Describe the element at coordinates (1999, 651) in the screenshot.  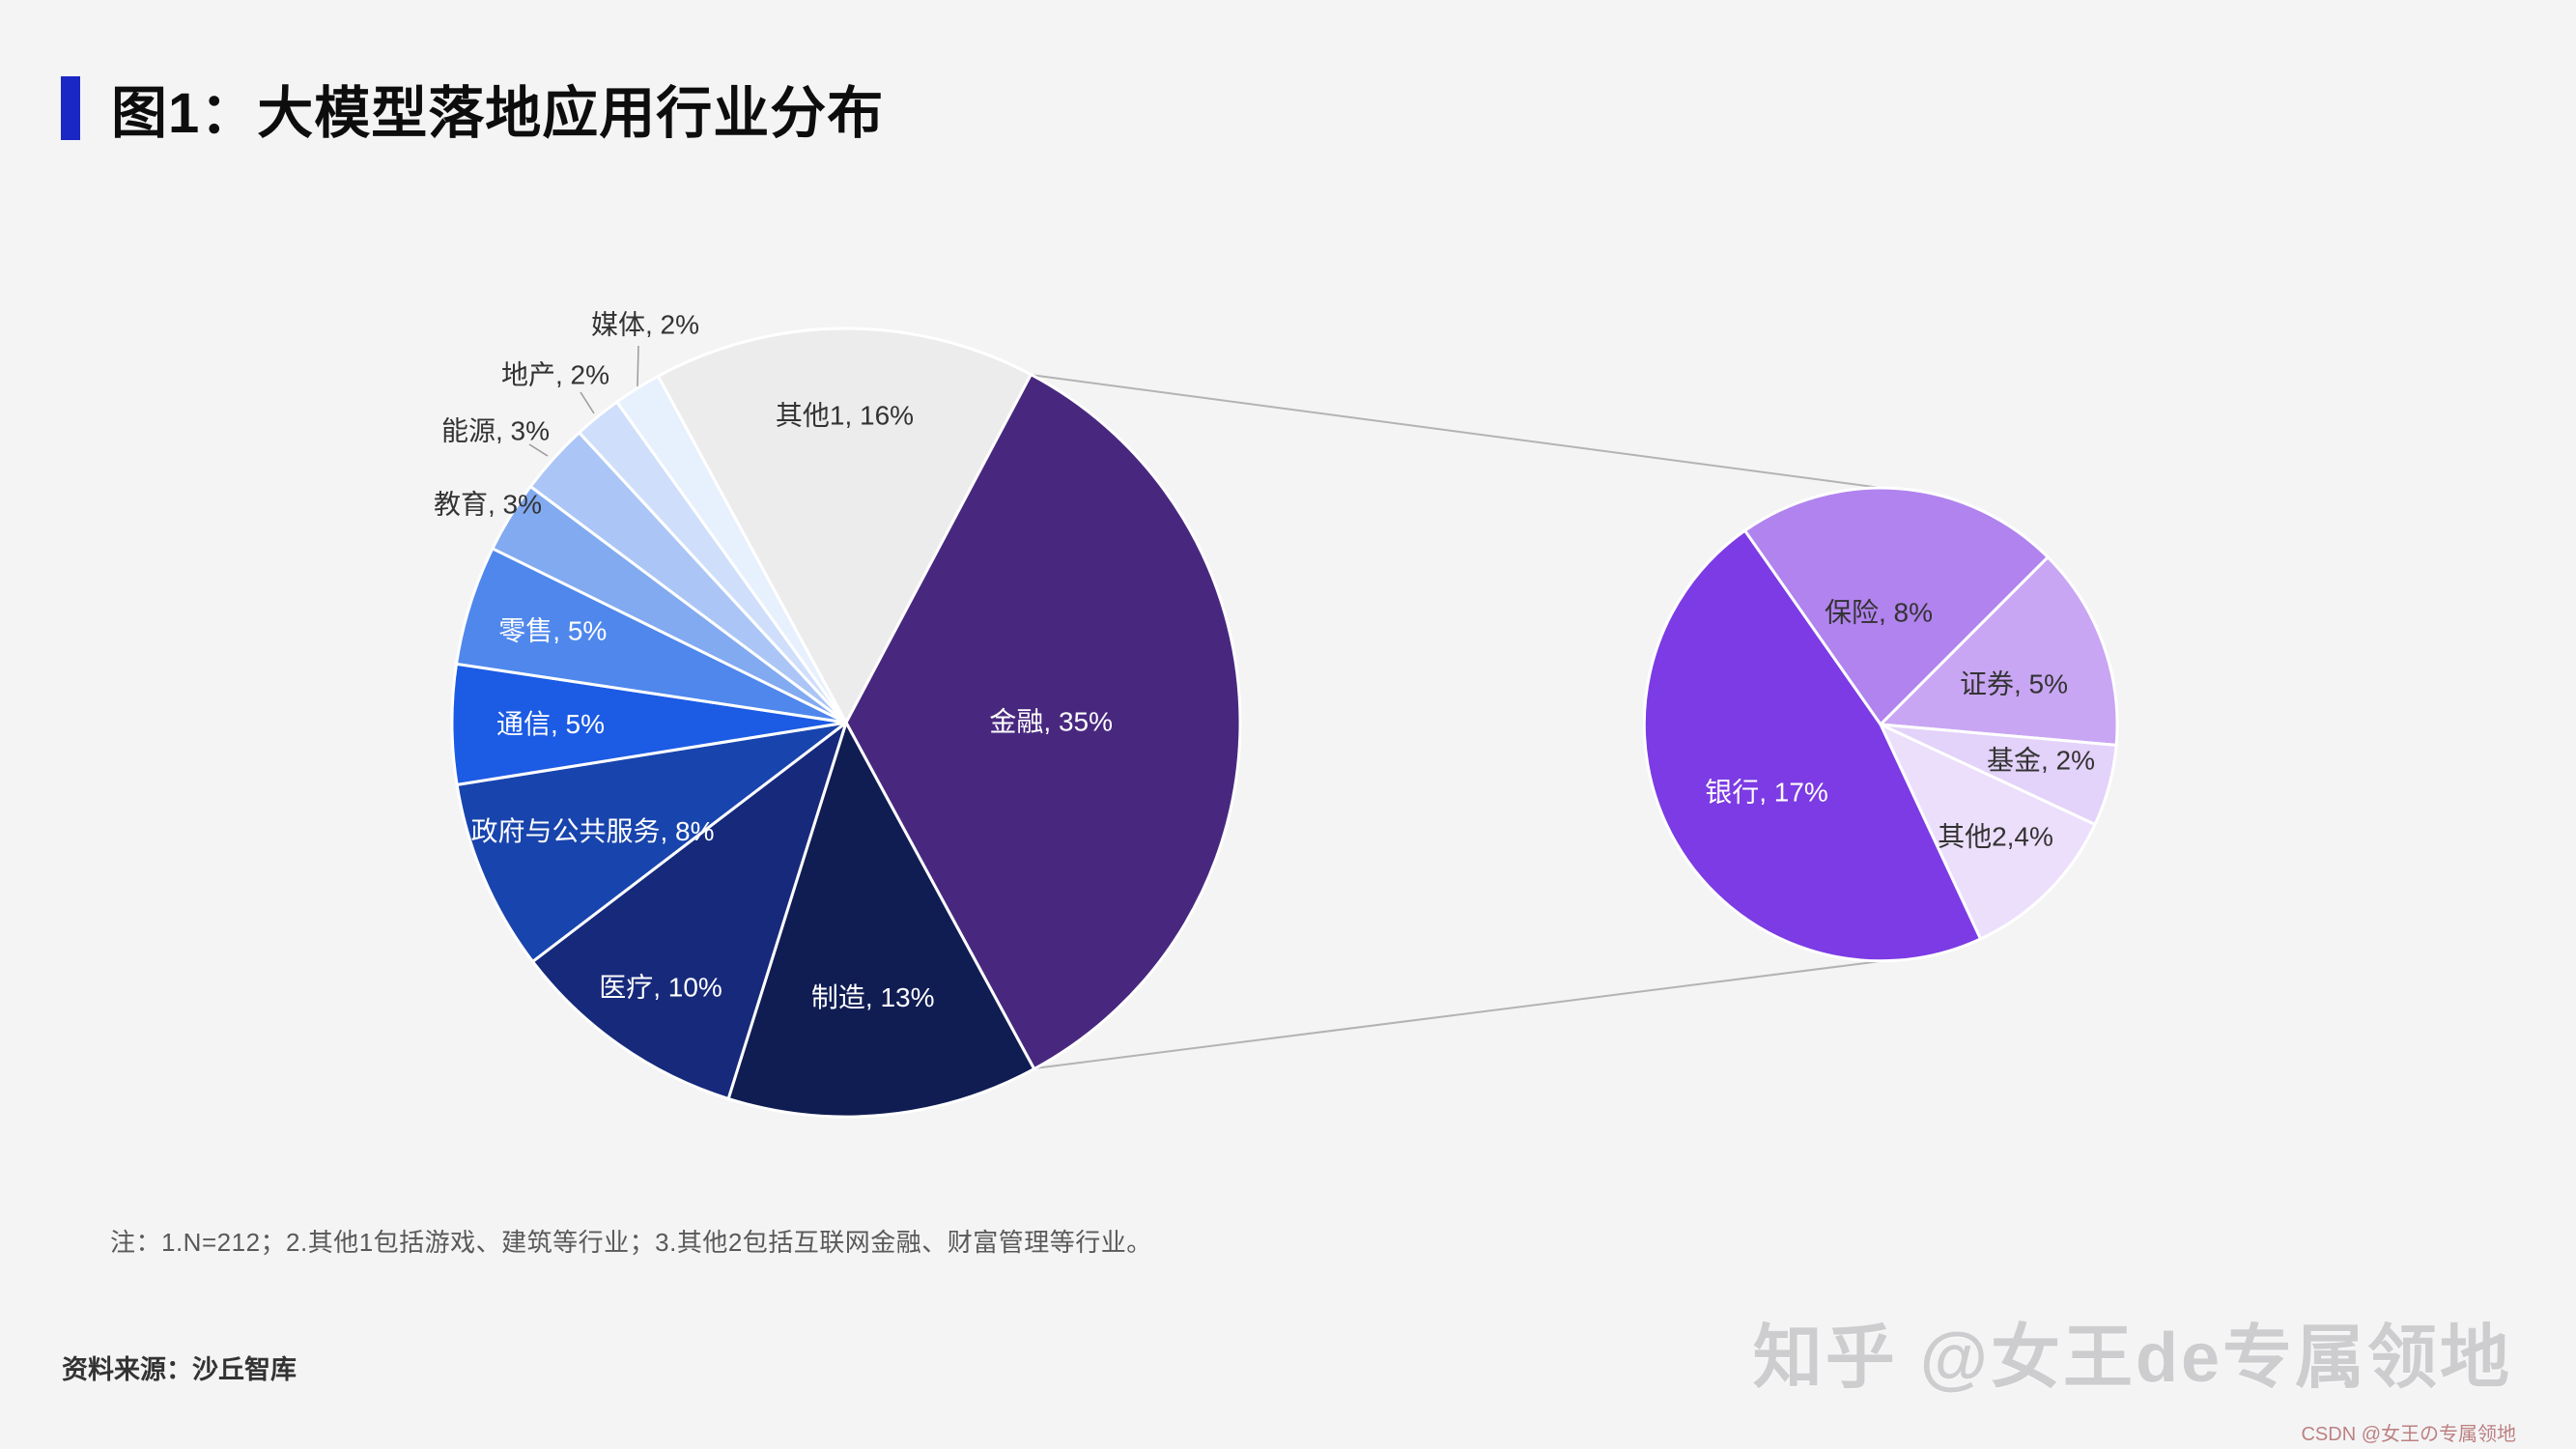
I see `pie-slice-证券` at that location.